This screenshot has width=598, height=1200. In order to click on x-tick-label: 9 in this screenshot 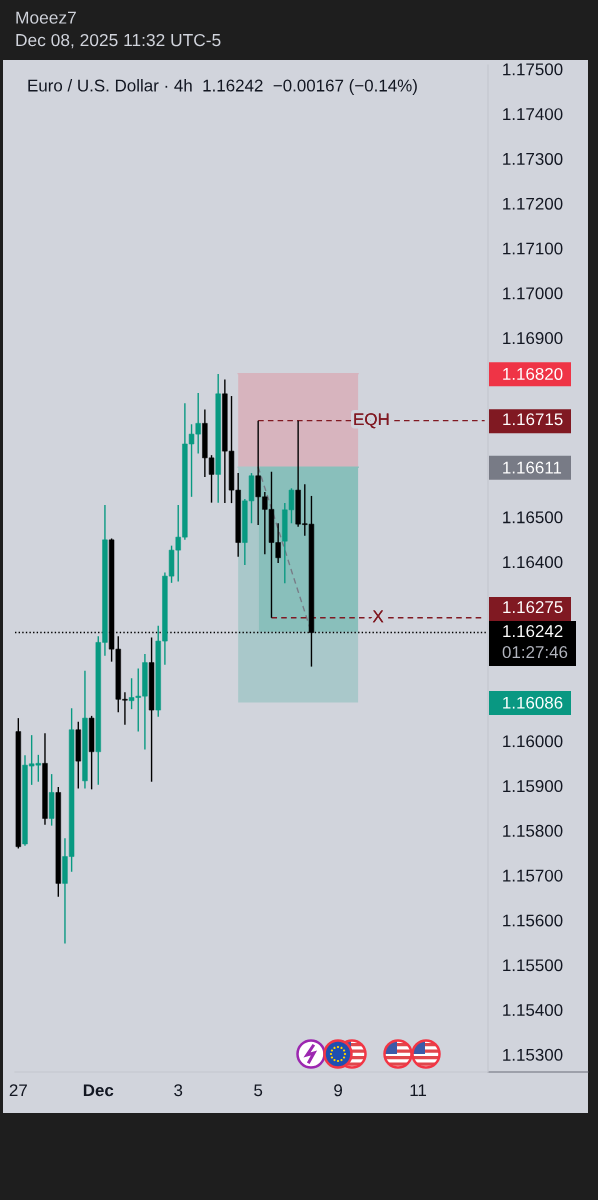, I will do `click(338, 1090)`.